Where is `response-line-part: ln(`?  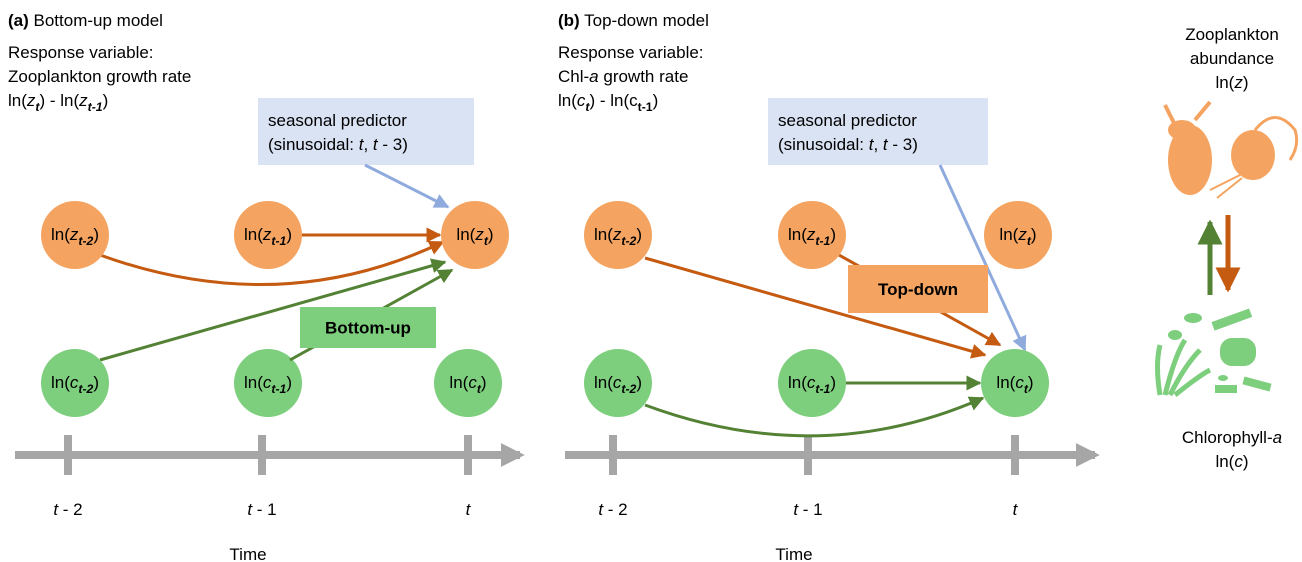 response-line-part: ln( is located at coordinates (567, 100).